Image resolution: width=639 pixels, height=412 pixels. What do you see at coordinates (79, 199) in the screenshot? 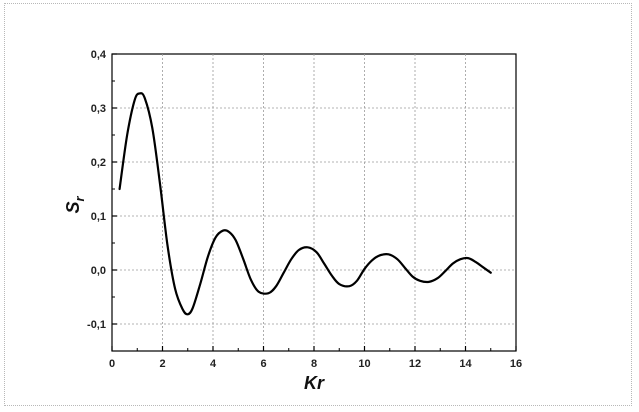
I see `y-axis-title-subscript: r` at bounding box center [79, 199].